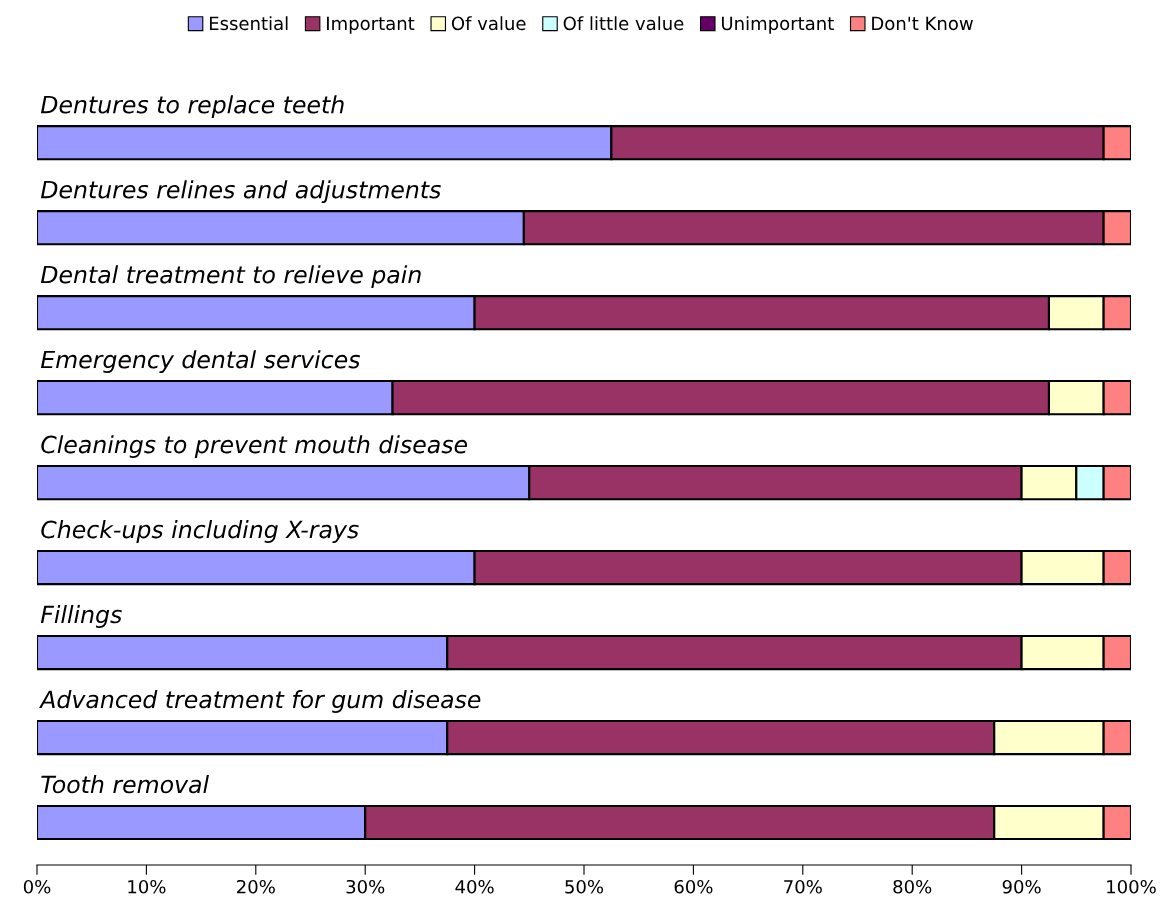 The image size is (1162, 911). I want to click on legend-label: Important, so click(371, 25).